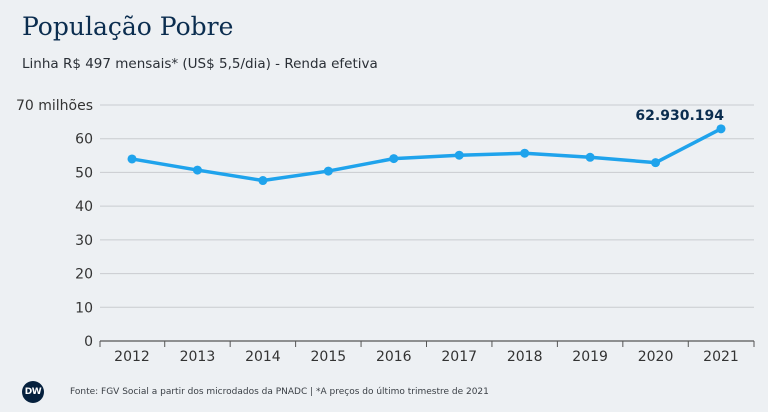  What do you see at coordinates (84, 140) in the screenshot?
I see `y-tick-label: 60` at bounding box center [84, 140].